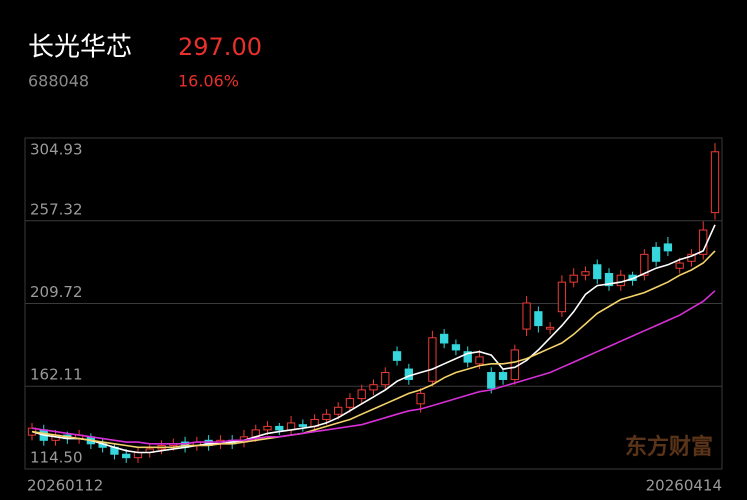  Describe the element at coordinates (58, 81) in the screenshot. I see `stock-code: 688048` at that location.